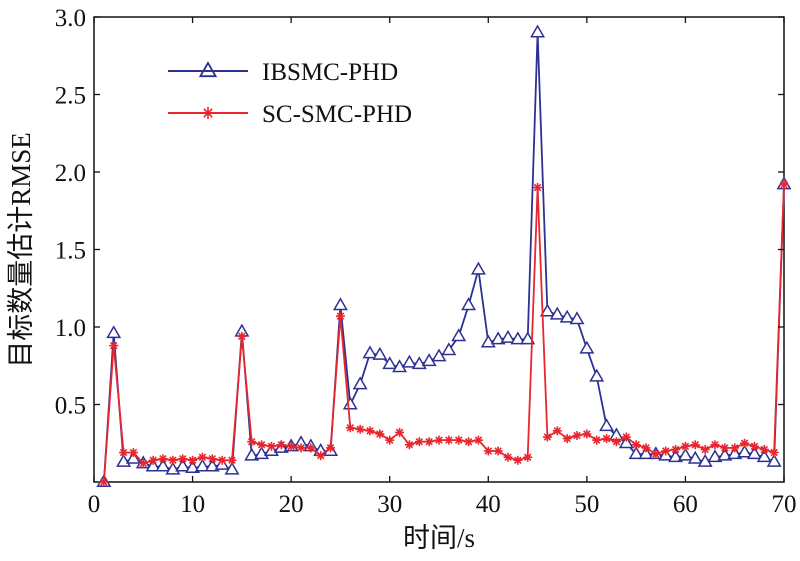 The image size is (800, 561). Describe the element at coordinates (685, 504) in the screenshot. I see `x-tick-label: 60` at that location.